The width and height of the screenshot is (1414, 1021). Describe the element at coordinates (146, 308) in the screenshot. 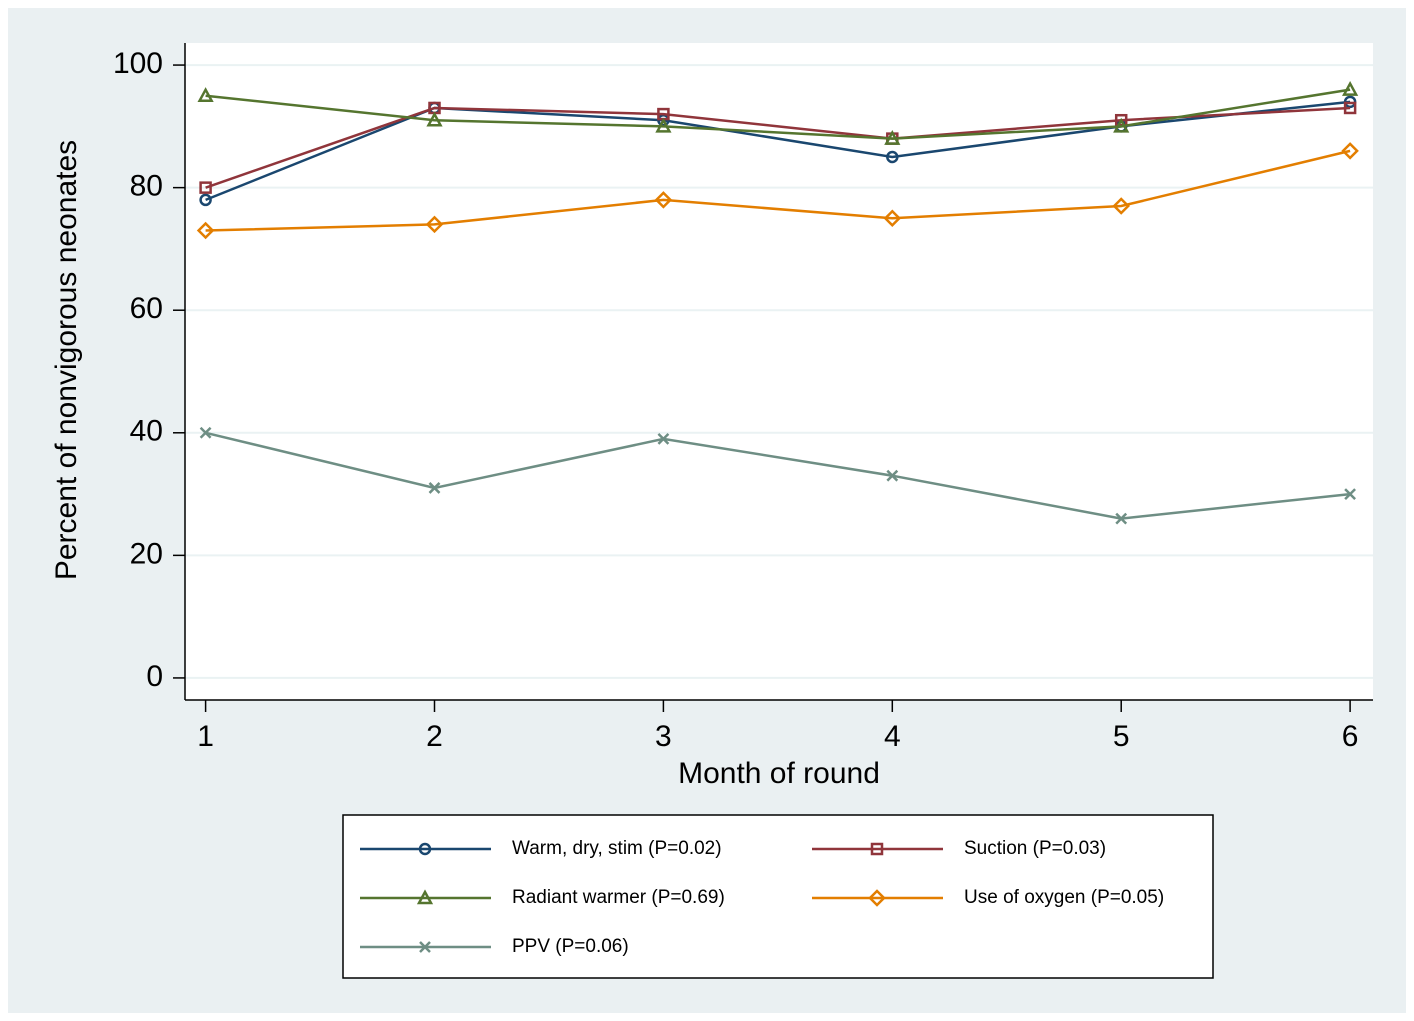

I see `y-tick-label: 60` at that location.